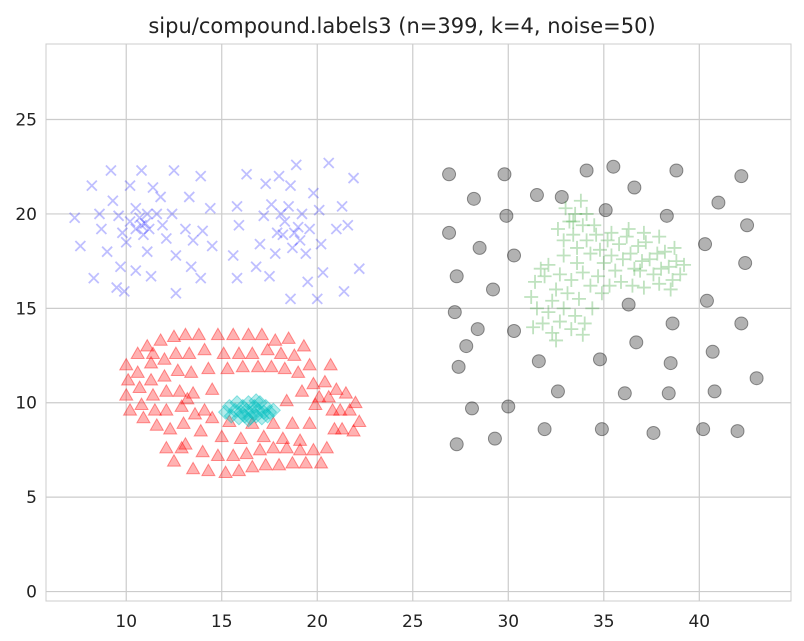 This screenshot has width=804, height=641. I want to click on series-^, so click(242, 402).